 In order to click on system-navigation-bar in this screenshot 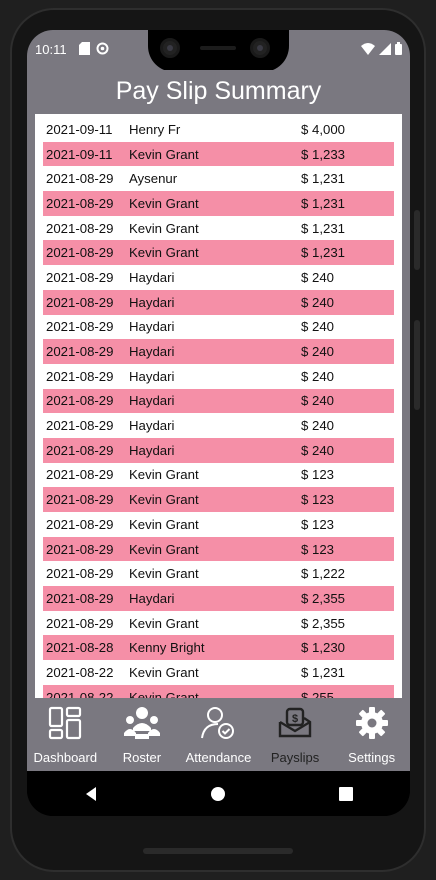, I will do `click(218, 793)`.